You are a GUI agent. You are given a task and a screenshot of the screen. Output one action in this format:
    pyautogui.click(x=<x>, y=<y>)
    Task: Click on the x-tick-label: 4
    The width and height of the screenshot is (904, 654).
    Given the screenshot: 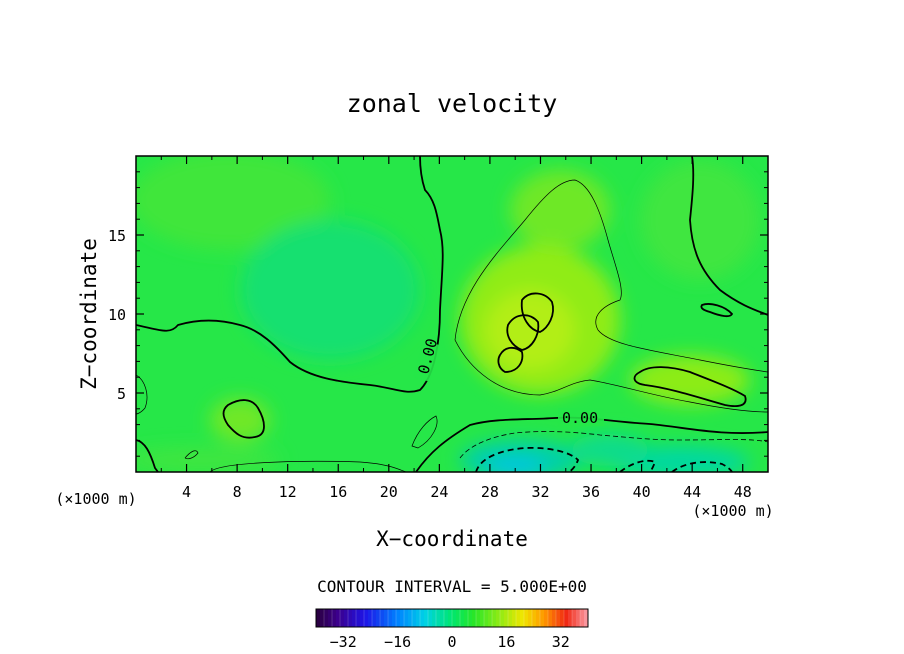 What is the action you would take?
    pyautogui.click(x=186, y=492)
    